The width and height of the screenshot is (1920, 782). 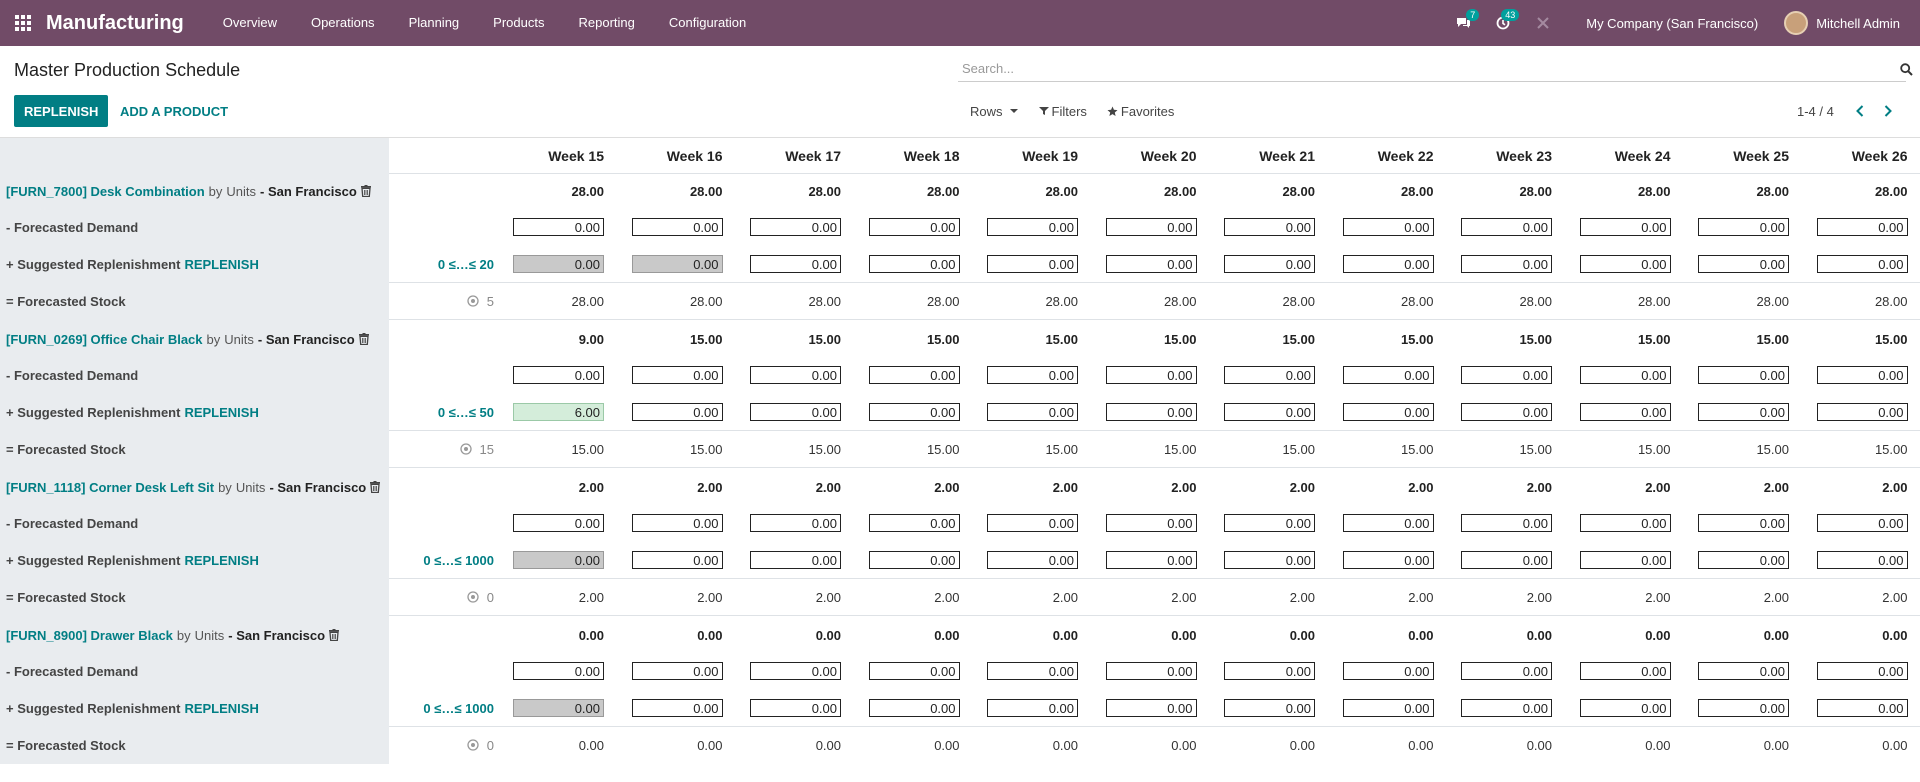 What do you see at coordinates (519, 22) in the screenshot?
I see `menu-products: Products` at bounding box center [519, 22].